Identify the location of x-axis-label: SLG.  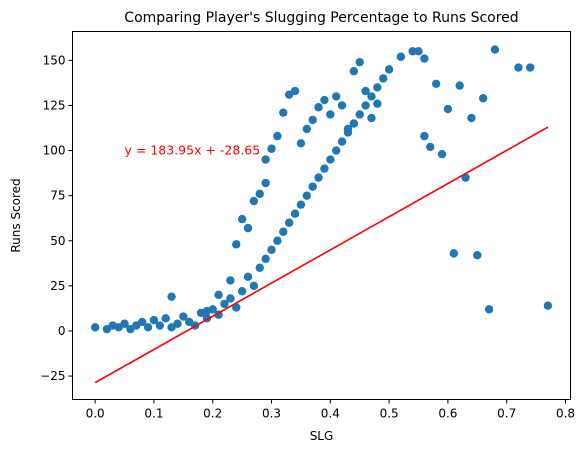
(322, 436).